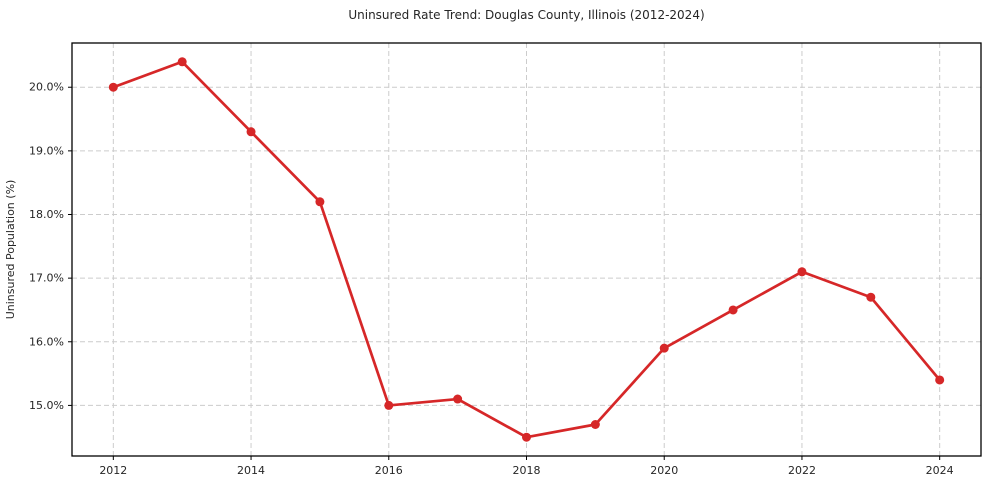  I want to click on y-tick-label: 20.0%, so click(46, 87).